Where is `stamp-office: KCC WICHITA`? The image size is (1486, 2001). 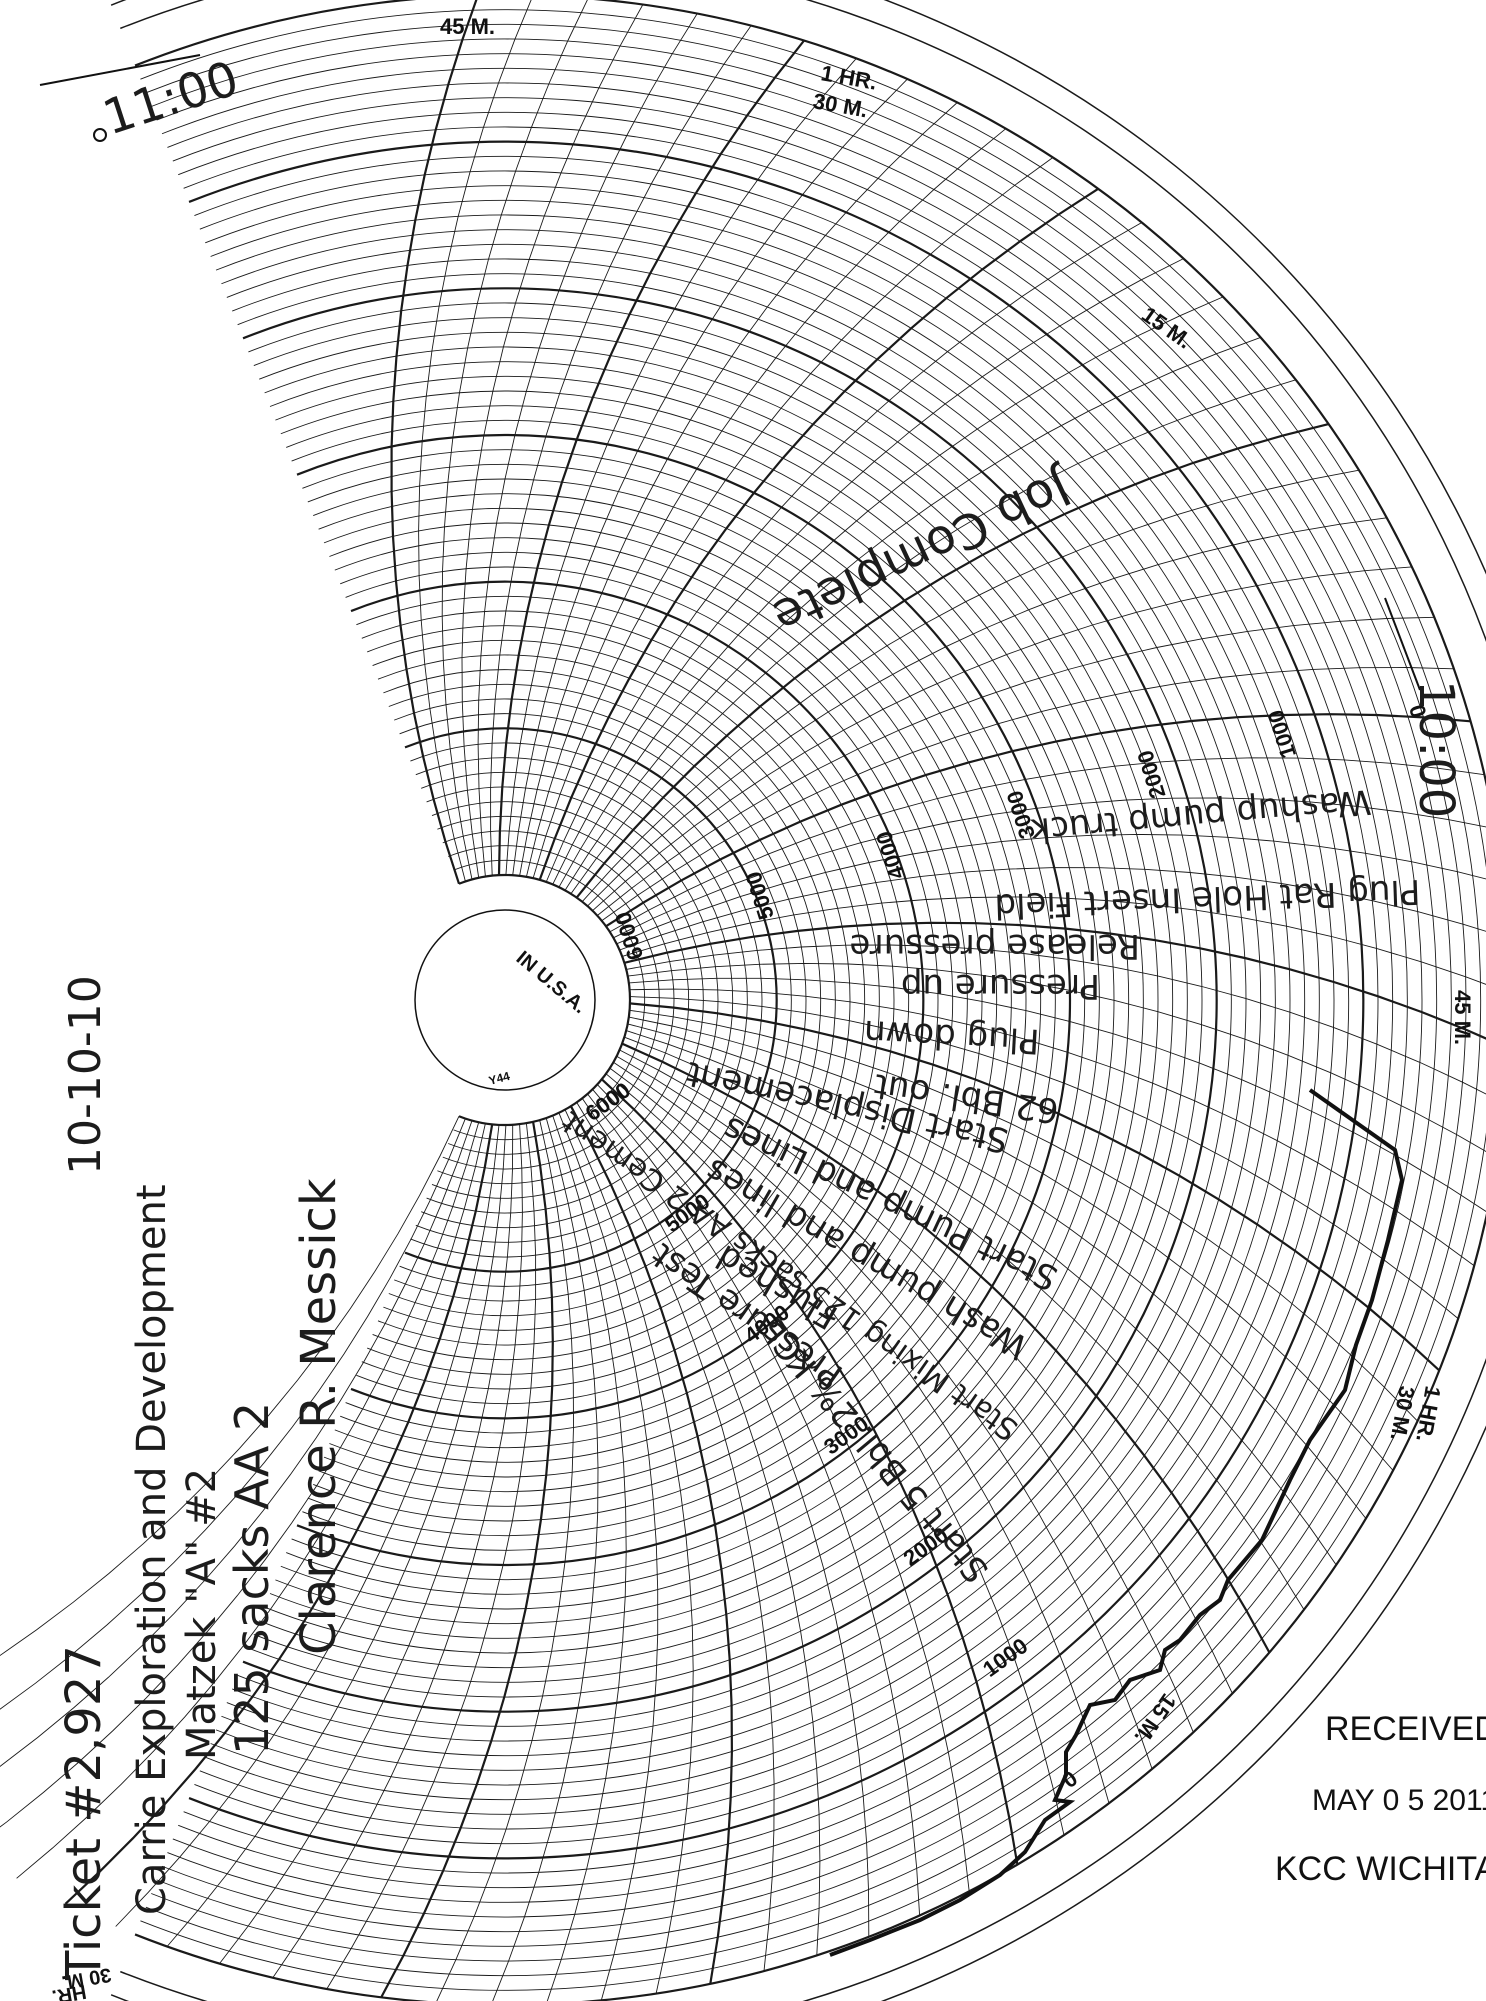 stamp-office: KCC WICHITA is located at coordinates (1380, 1869).